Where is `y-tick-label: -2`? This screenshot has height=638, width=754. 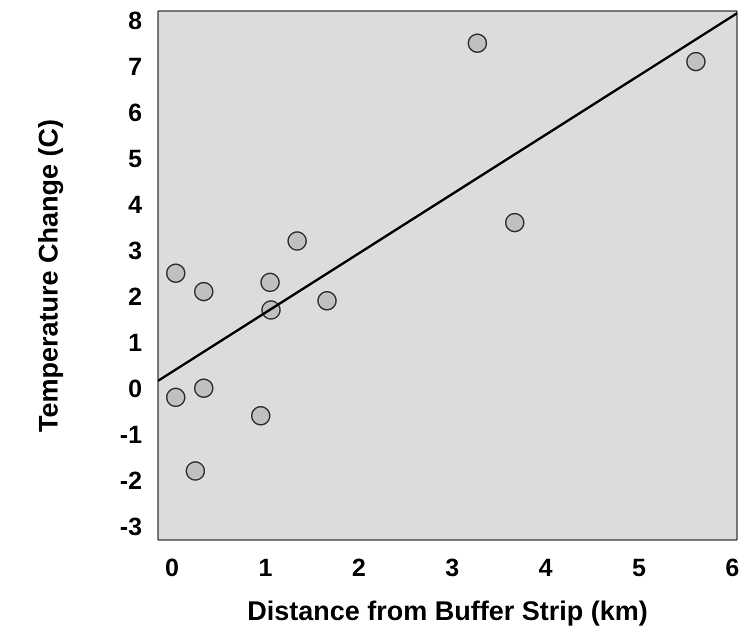 y-tick-label: -2 is located at coordinates (131, 481).